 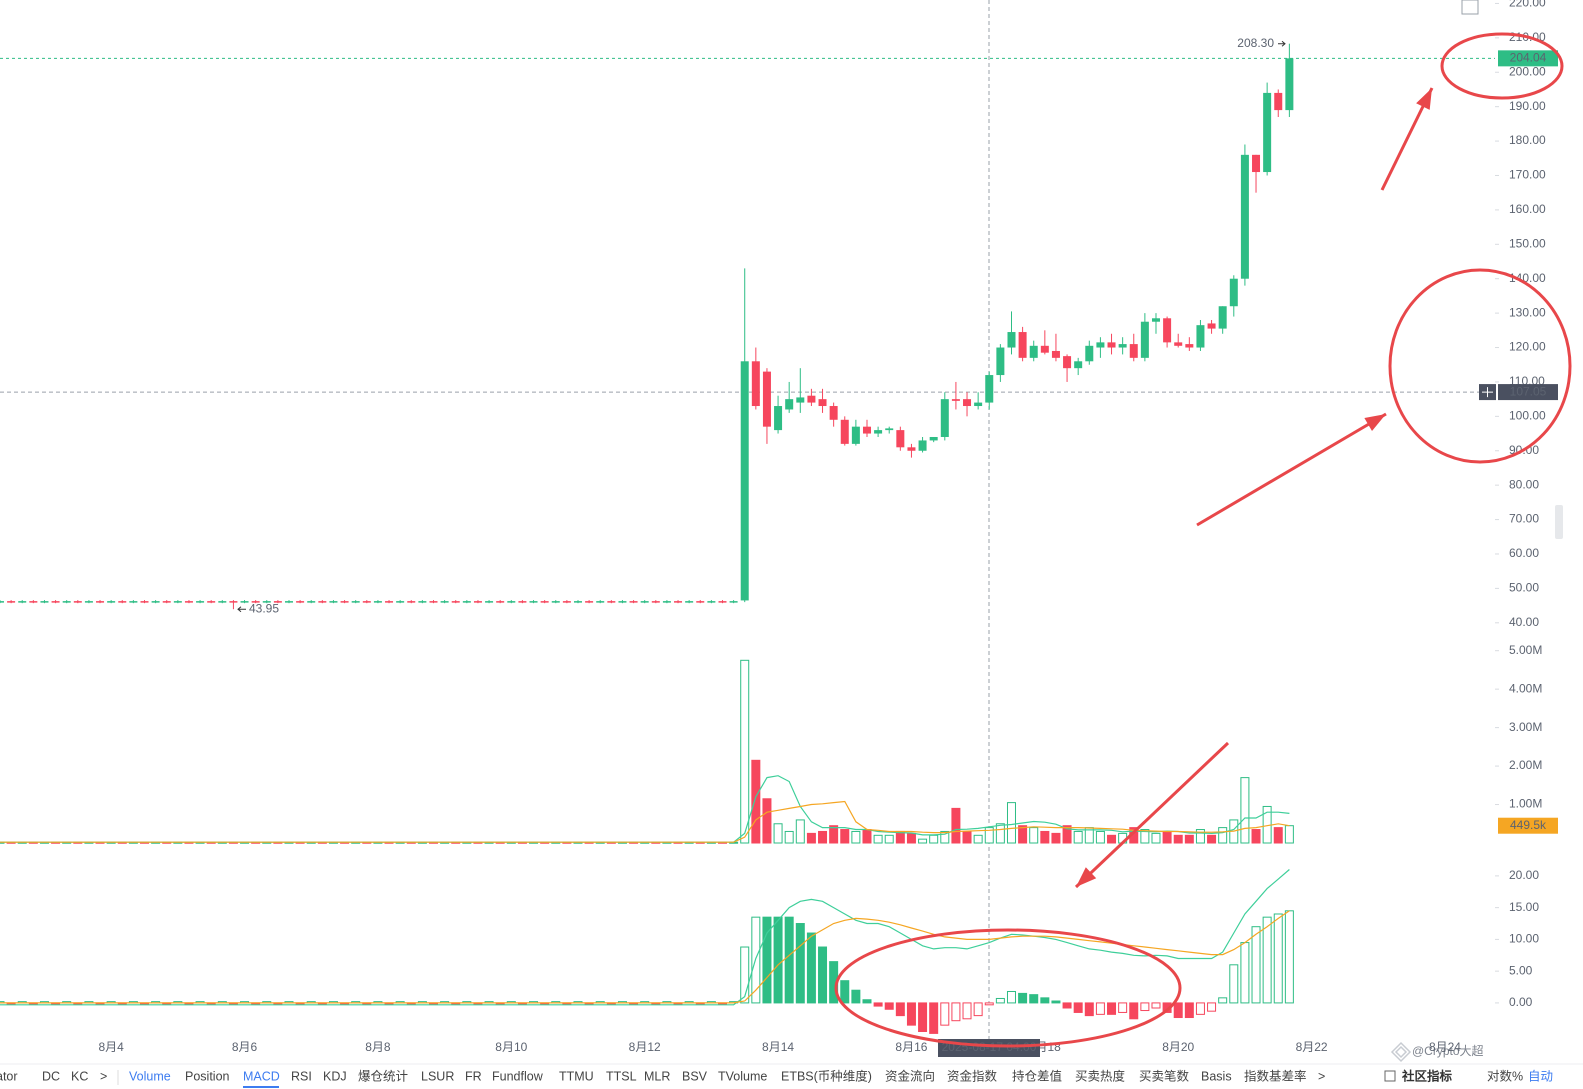 I want to click on indicator-tab: DC, so click(x=51, y=1076).